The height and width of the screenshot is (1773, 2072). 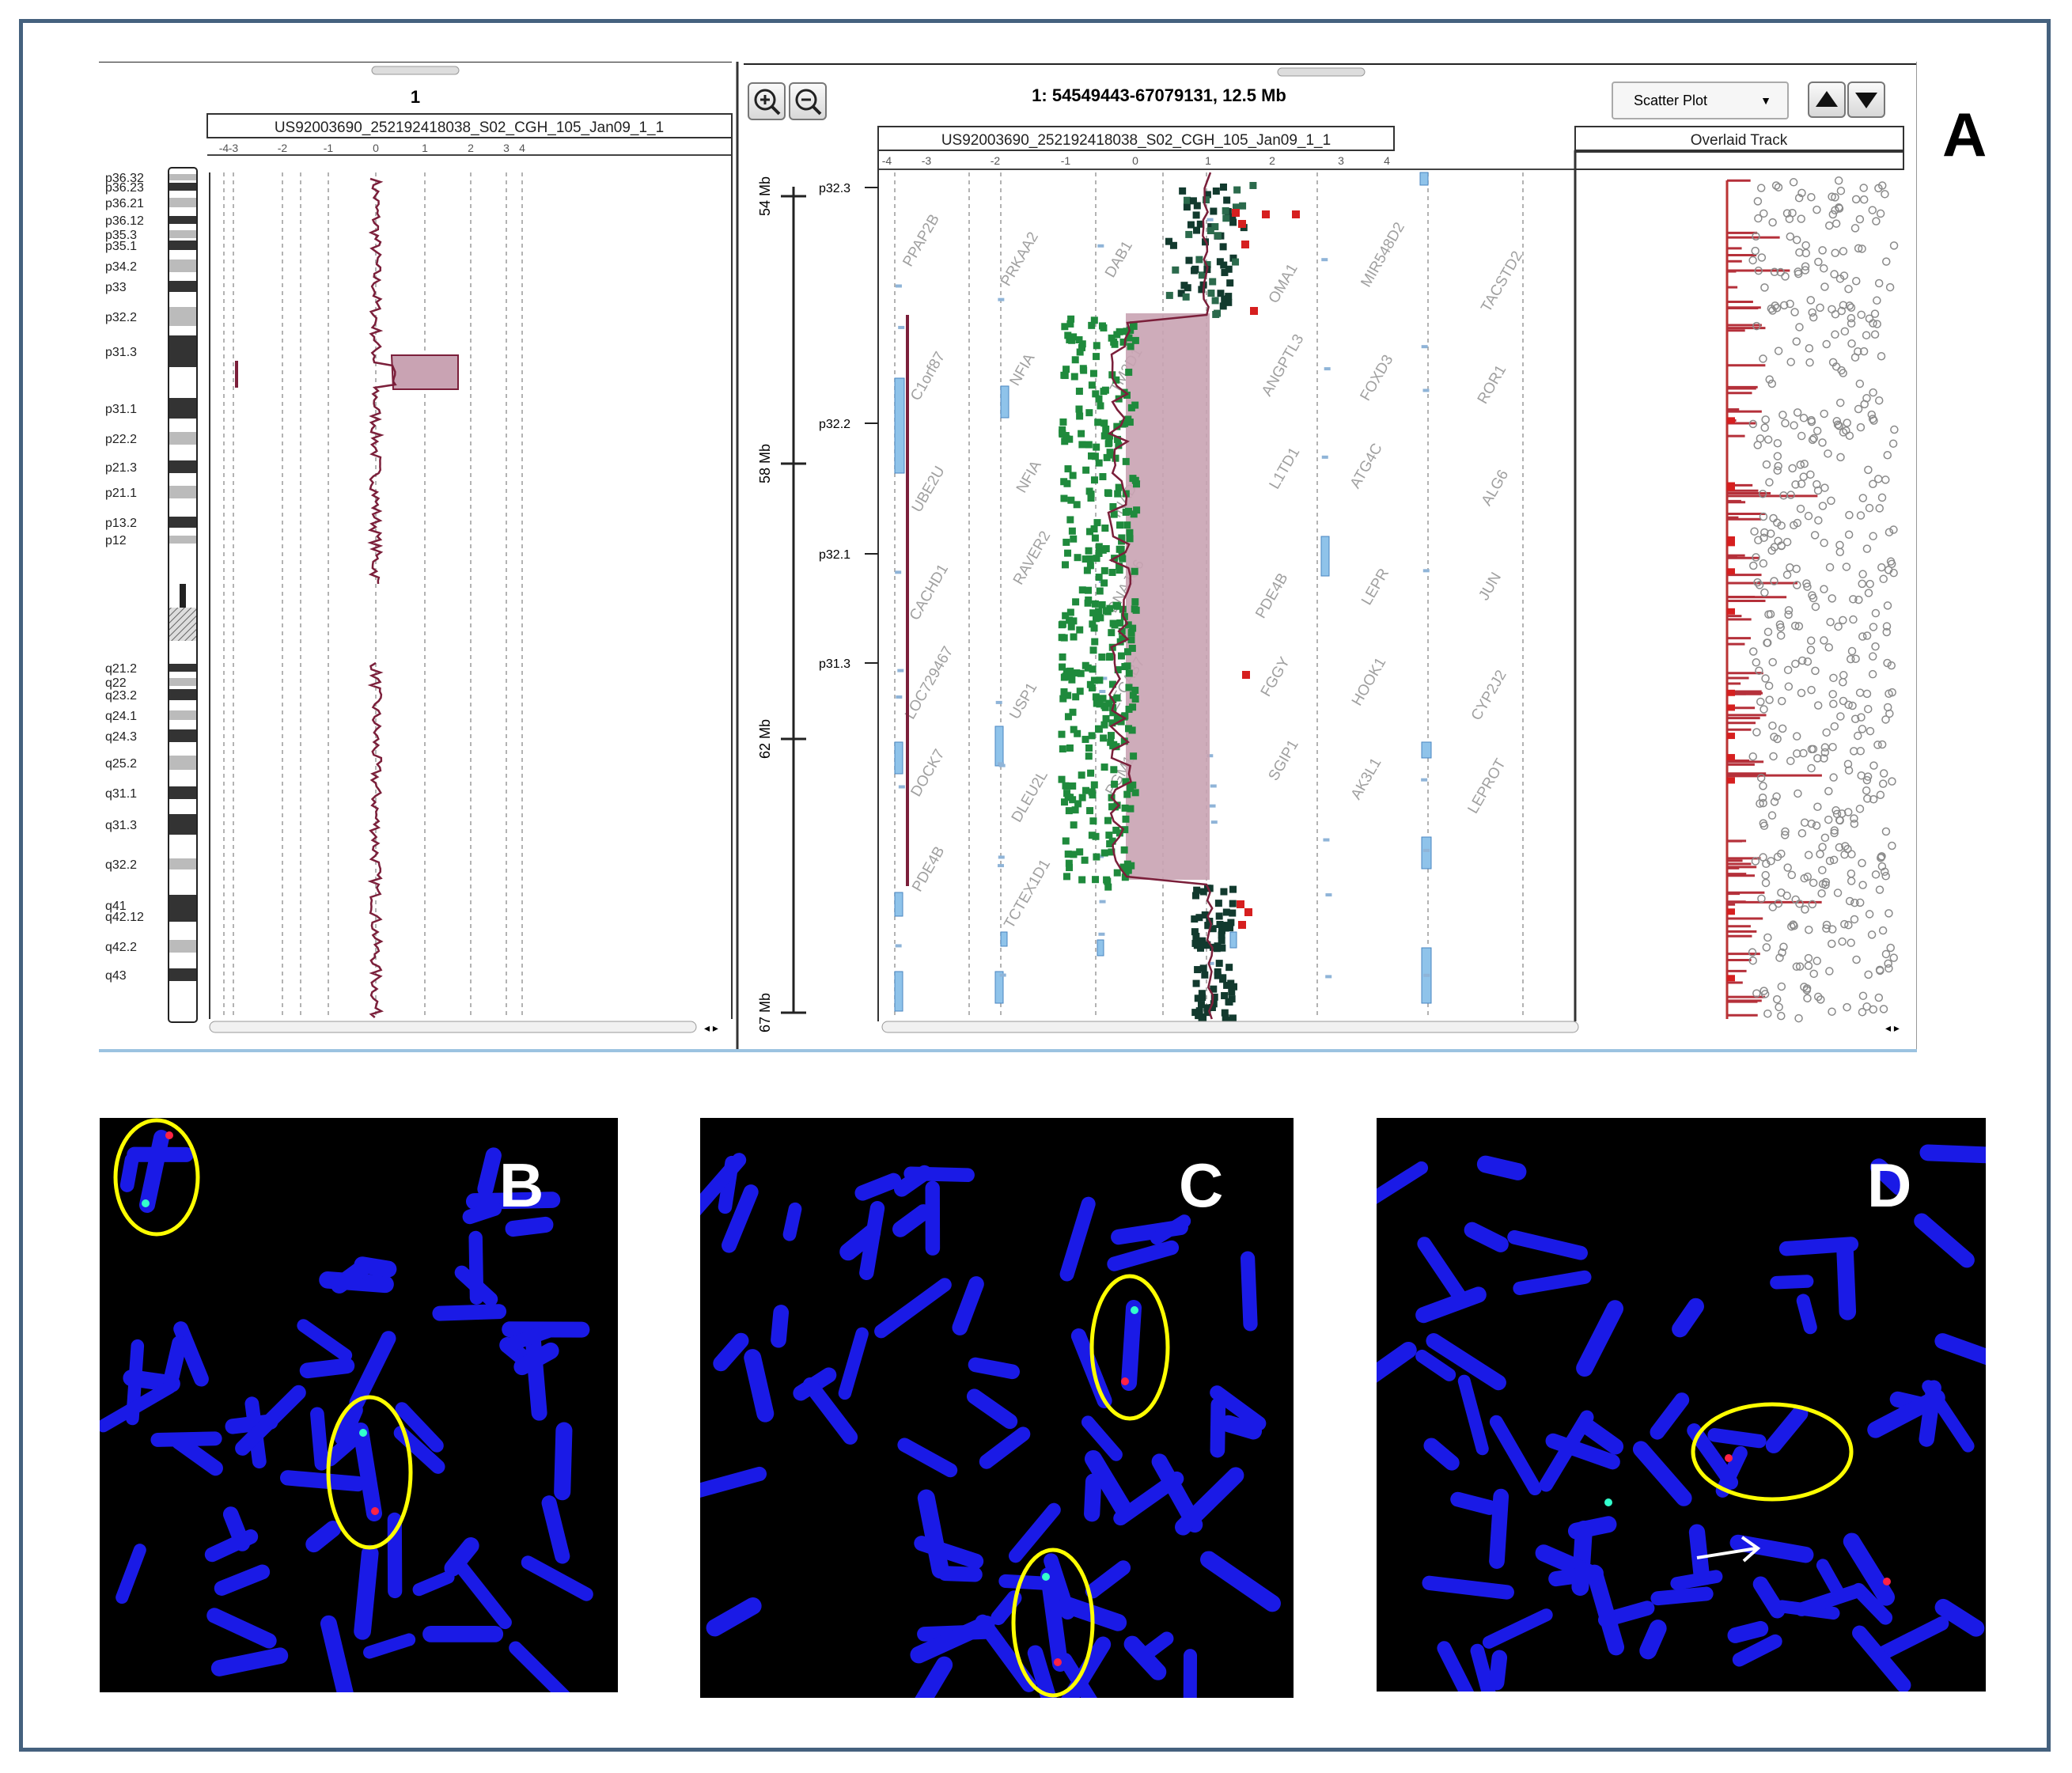 I want to click on right-splitter-handle, so click(x=1321, y=72).